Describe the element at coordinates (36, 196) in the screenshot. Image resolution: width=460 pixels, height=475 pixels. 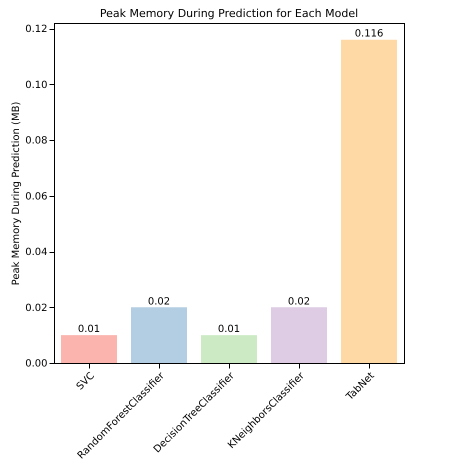
I see `y-tick-label: 0.06` at that location.